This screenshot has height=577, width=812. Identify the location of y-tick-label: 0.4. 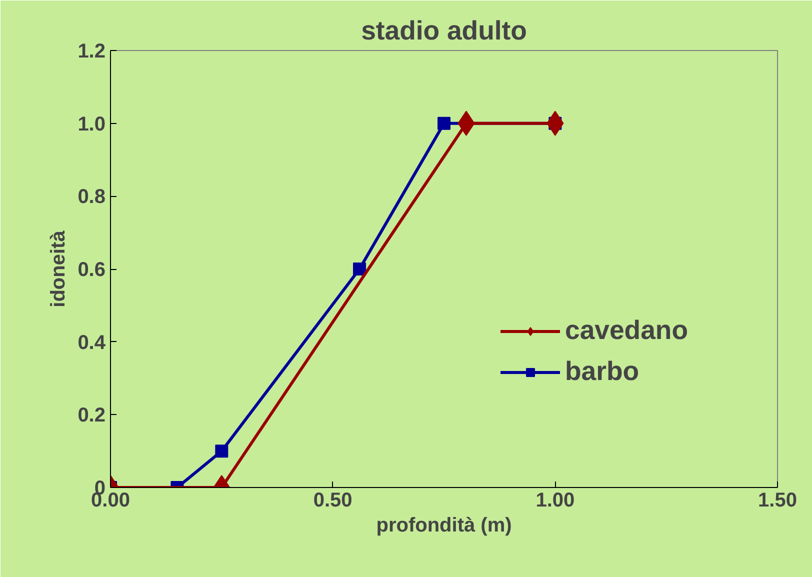
(92, 343).